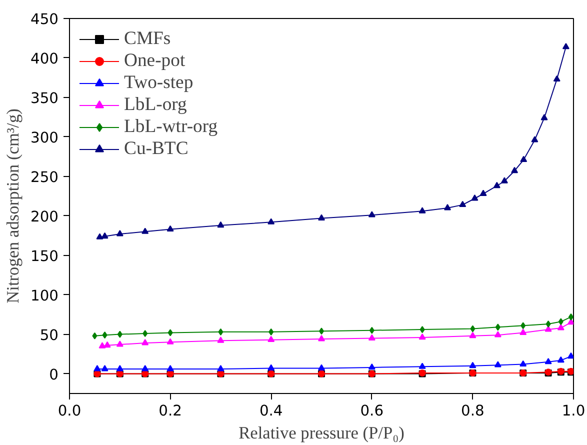 The width and height of the screenshot is (587, 445). Describe the element at coordinates (155, 105) in the screenshot. I see `legend-label: LbL-org` at that location.